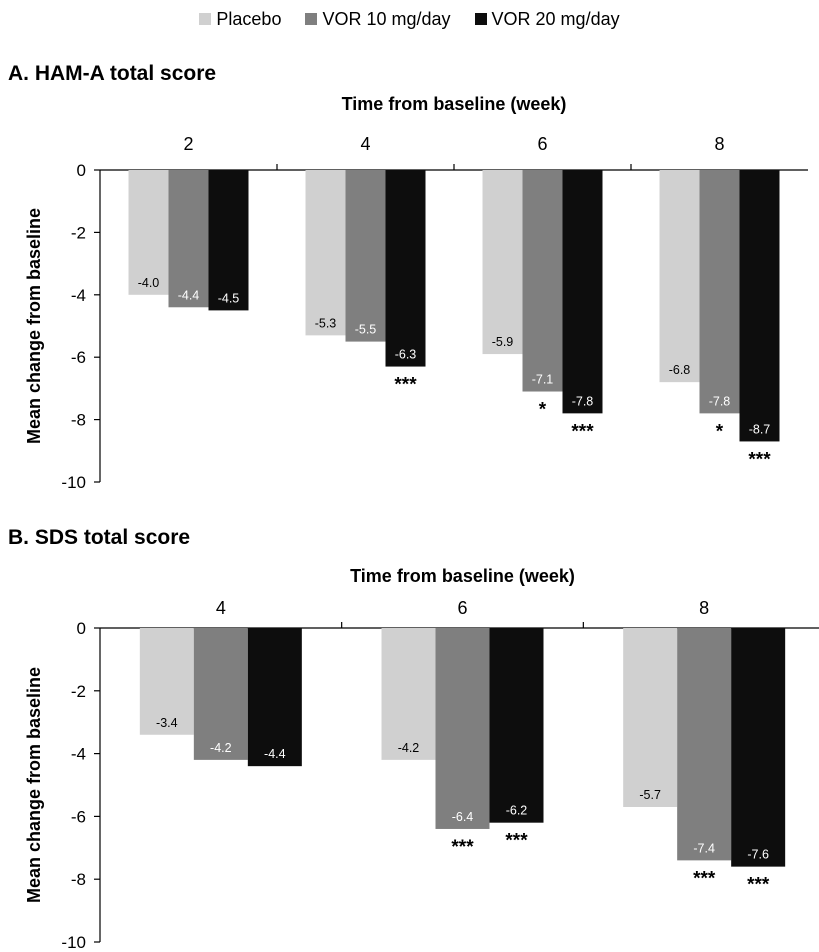 The width and height of the screenshot is (819, 952). Describe the element at coordinates (188, 144) in the screenshot. I see `x-category-label: 2` at that location.